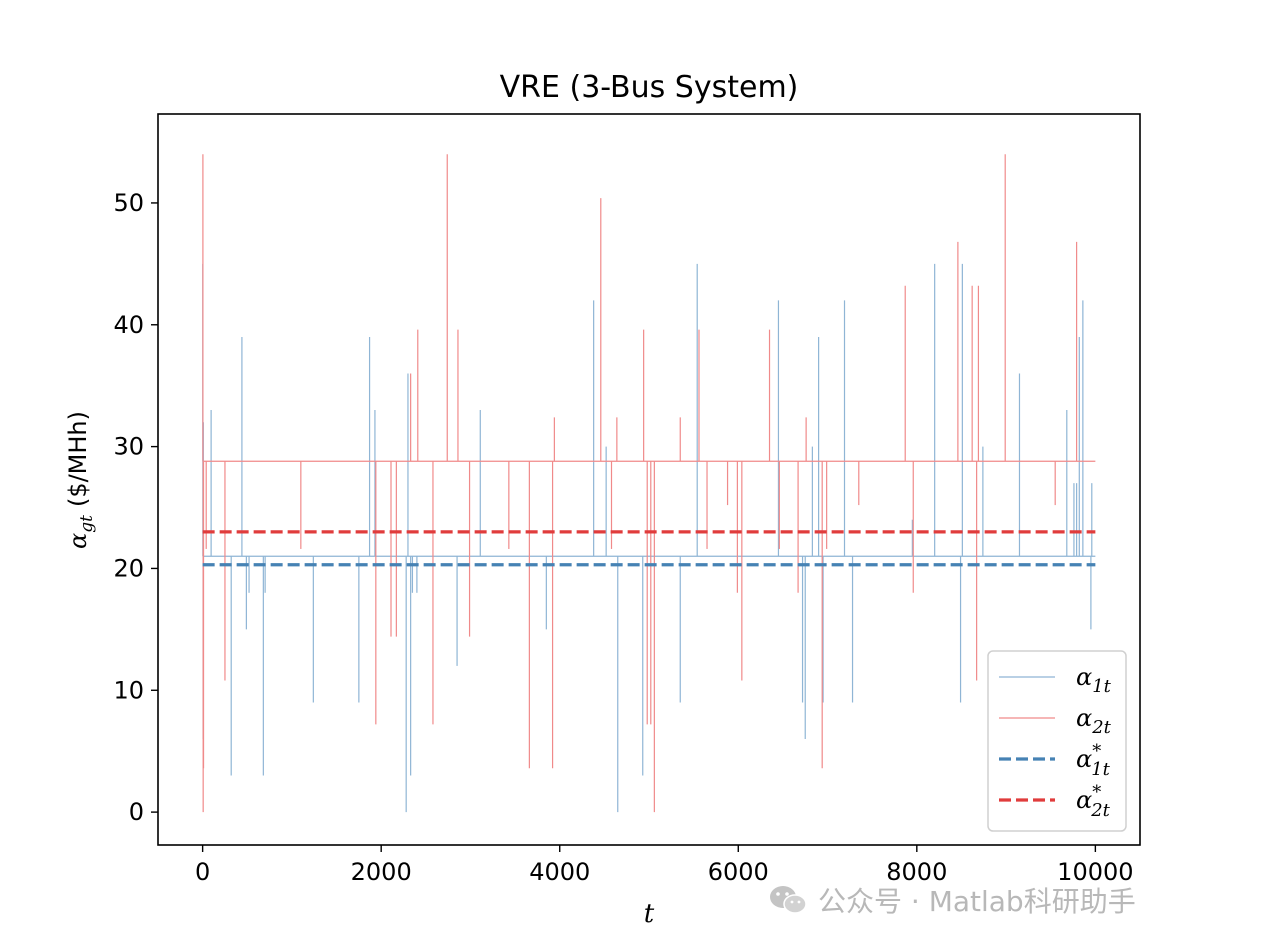  I want to click on y-axis-label-units: ($/MHh), so click(78, 459).